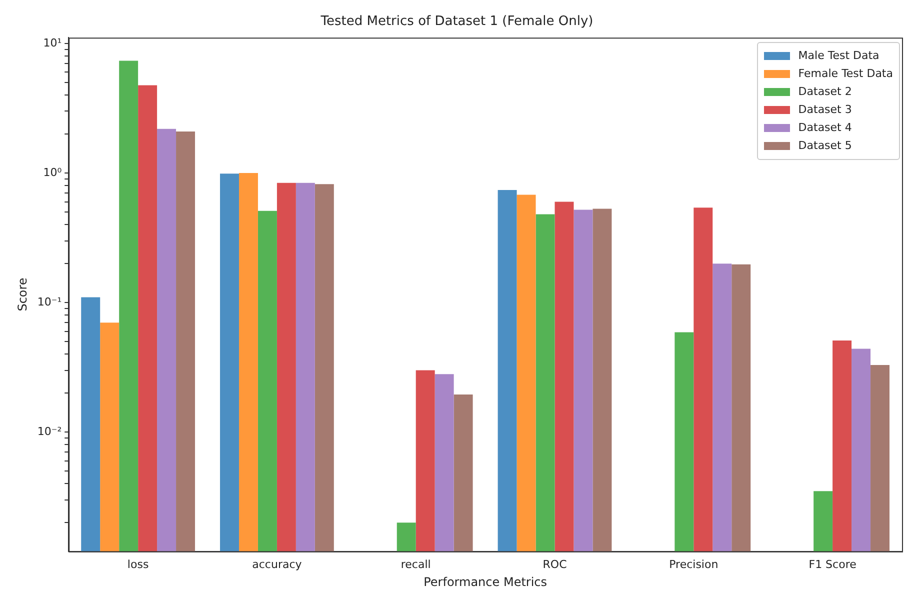 The height and width of the screenshot is (603, 912). I want to click on legend-label: Female Test Data, so click(845, 73).